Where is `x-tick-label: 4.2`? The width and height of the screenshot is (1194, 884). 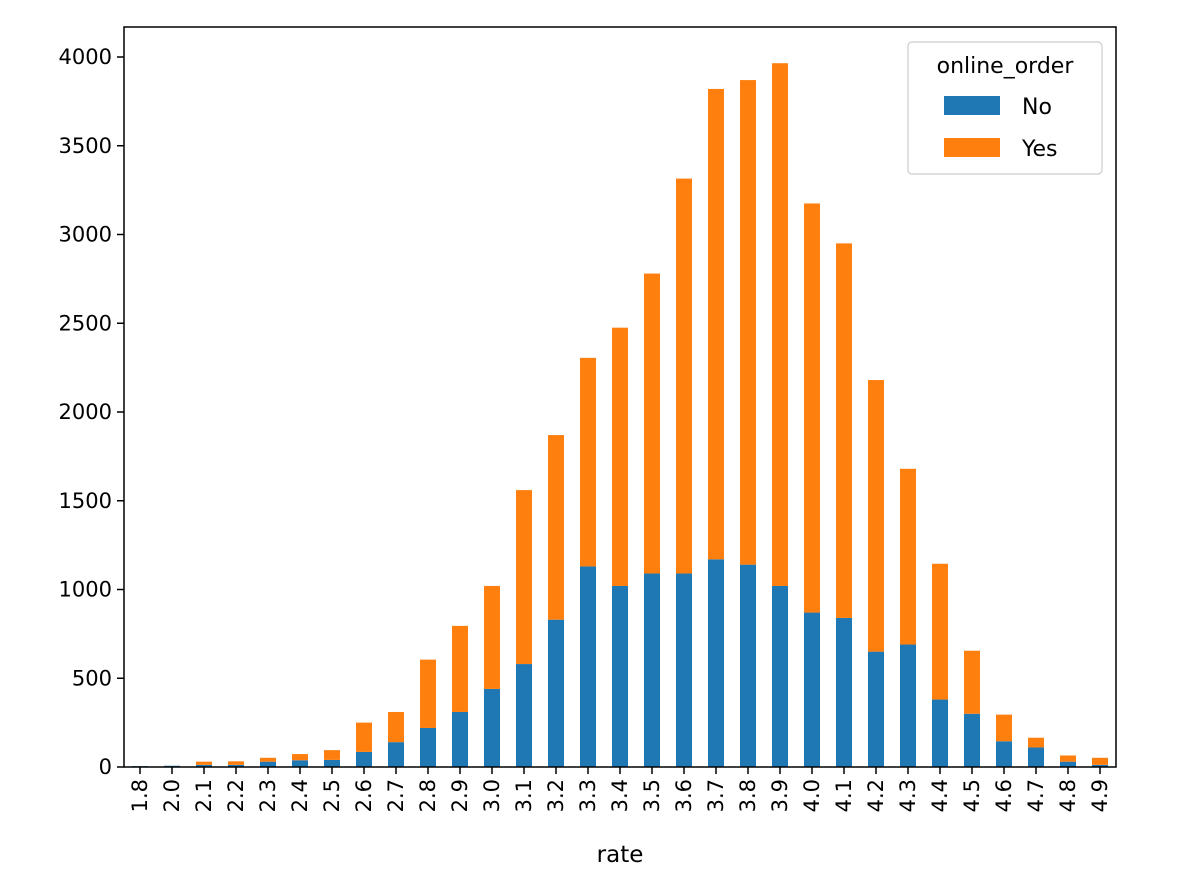 x-tick-label: 4.2 is located at coordinates (876, 795).